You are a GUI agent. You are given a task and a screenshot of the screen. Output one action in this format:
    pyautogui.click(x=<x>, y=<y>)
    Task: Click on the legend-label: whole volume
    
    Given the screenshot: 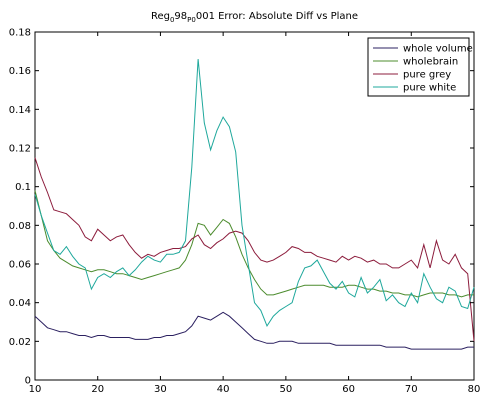 What is the action you would take?
    pyautogui.click(x=438, y=49)
    